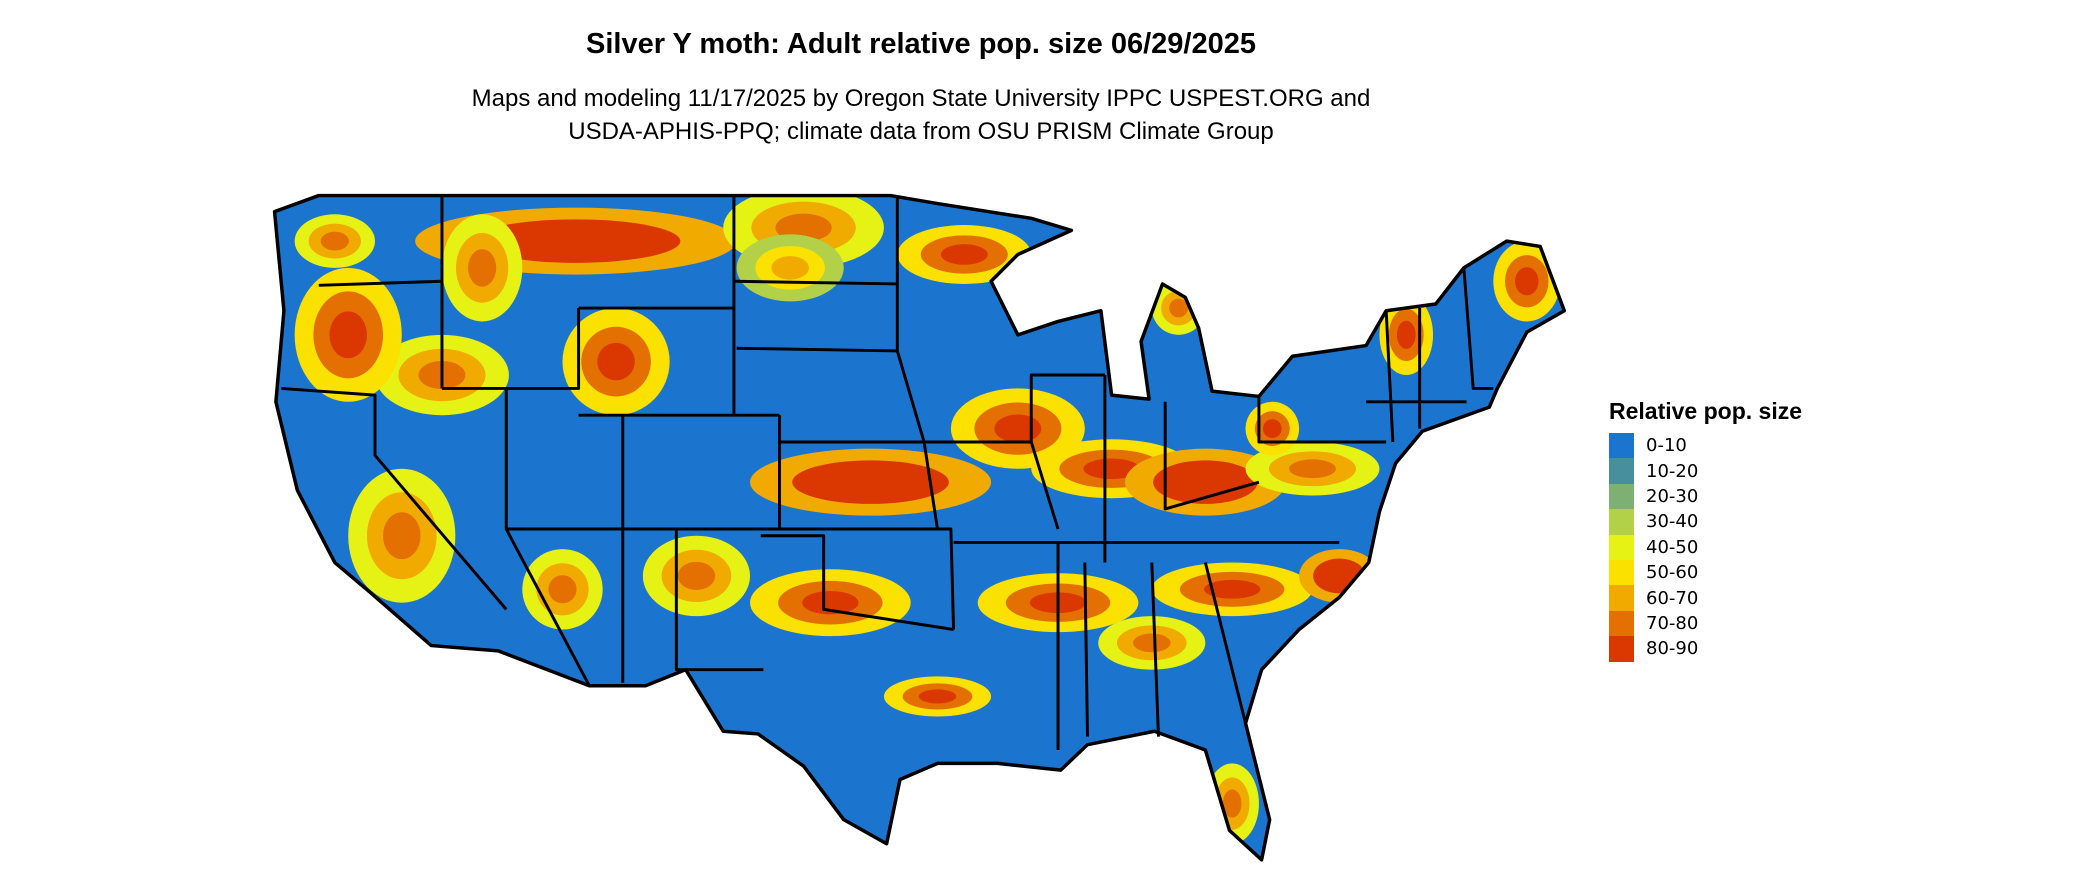  What do you see at coordinates (1705, 547) in the screenshot?
I see `legend-item: 40-50` at bounding box center [1705, 547].